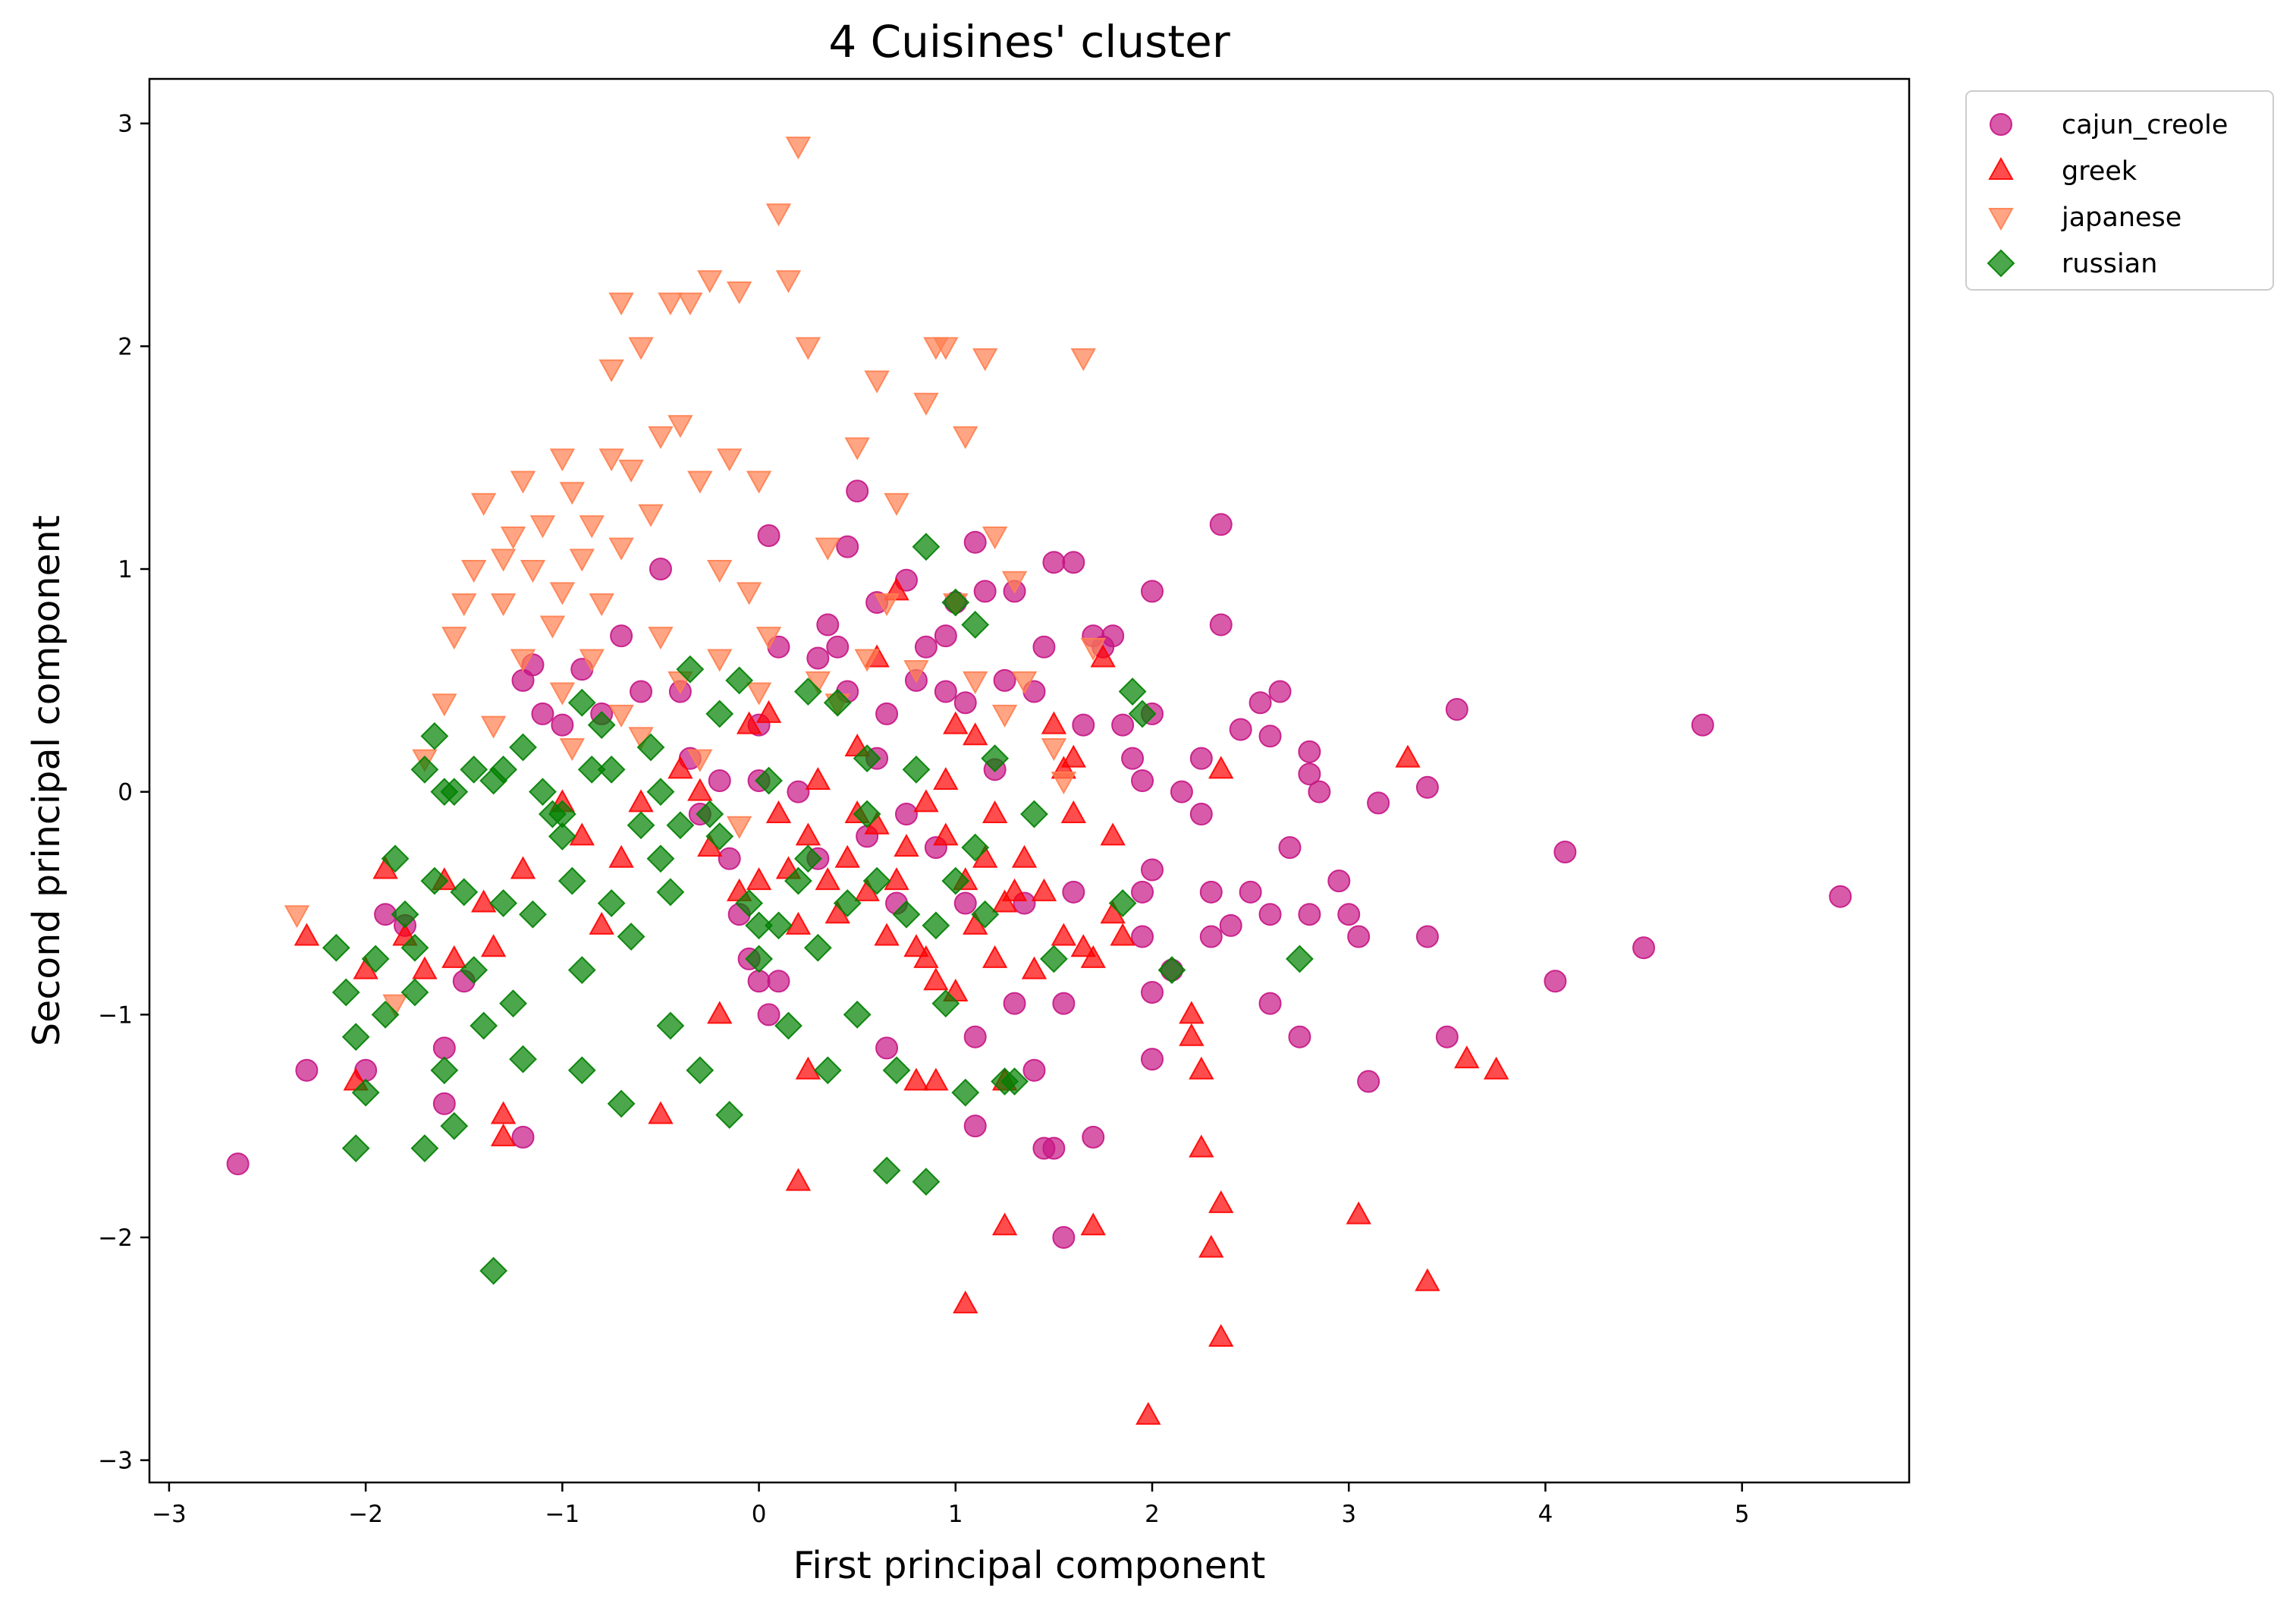 This screenshot has width=2296, height=1616. Describe the element at coordinates (115, 1238) in the screenshot. I see `y-tick-label: −2` at that location.